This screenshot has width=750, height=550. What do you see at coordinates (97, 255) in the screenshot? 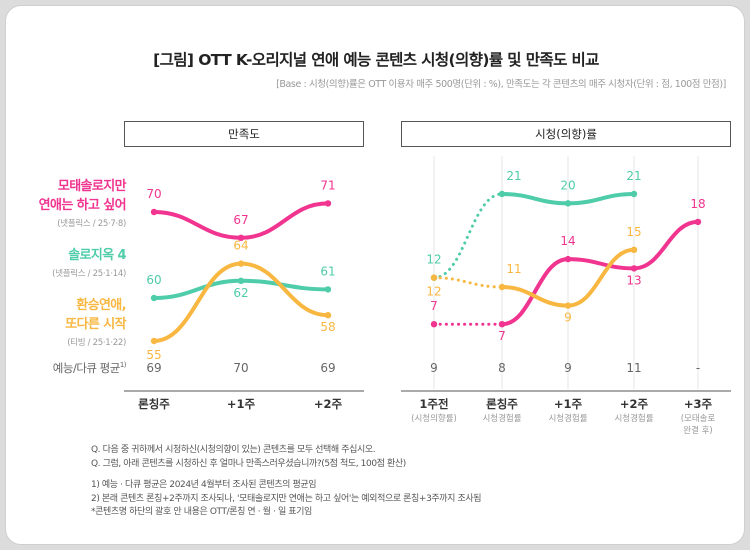
I see `legend-name-solo: 솔로지옥 4` at bounding box center [97, 255].